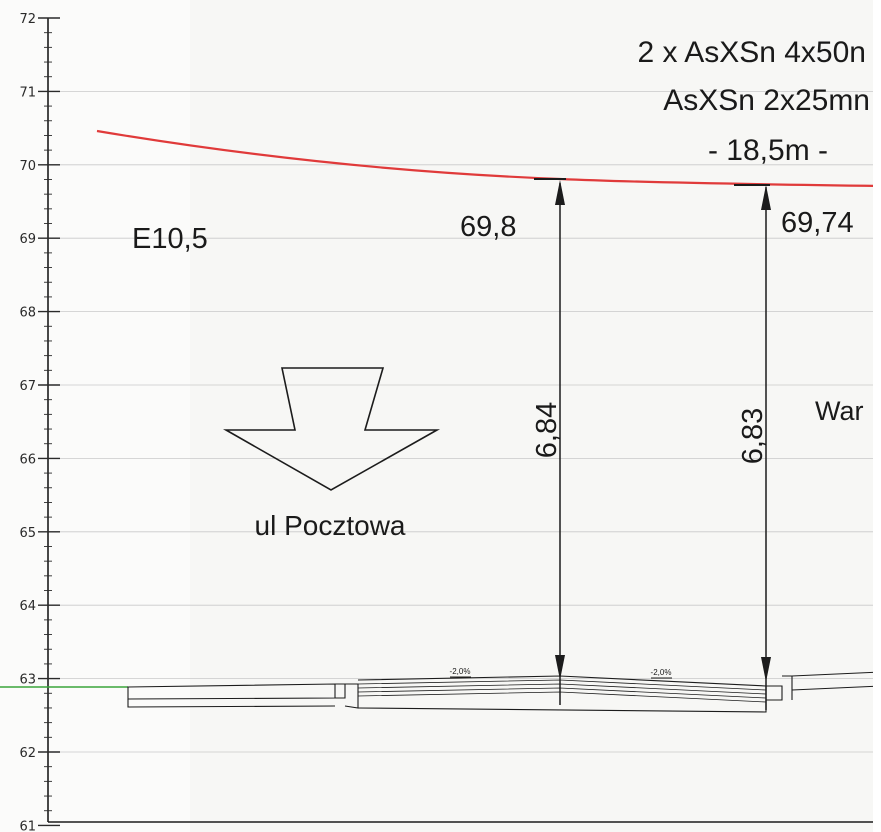 The image size is (881, 832). I want to click on span-length-label: - 18,5m -, so click(768, 150).